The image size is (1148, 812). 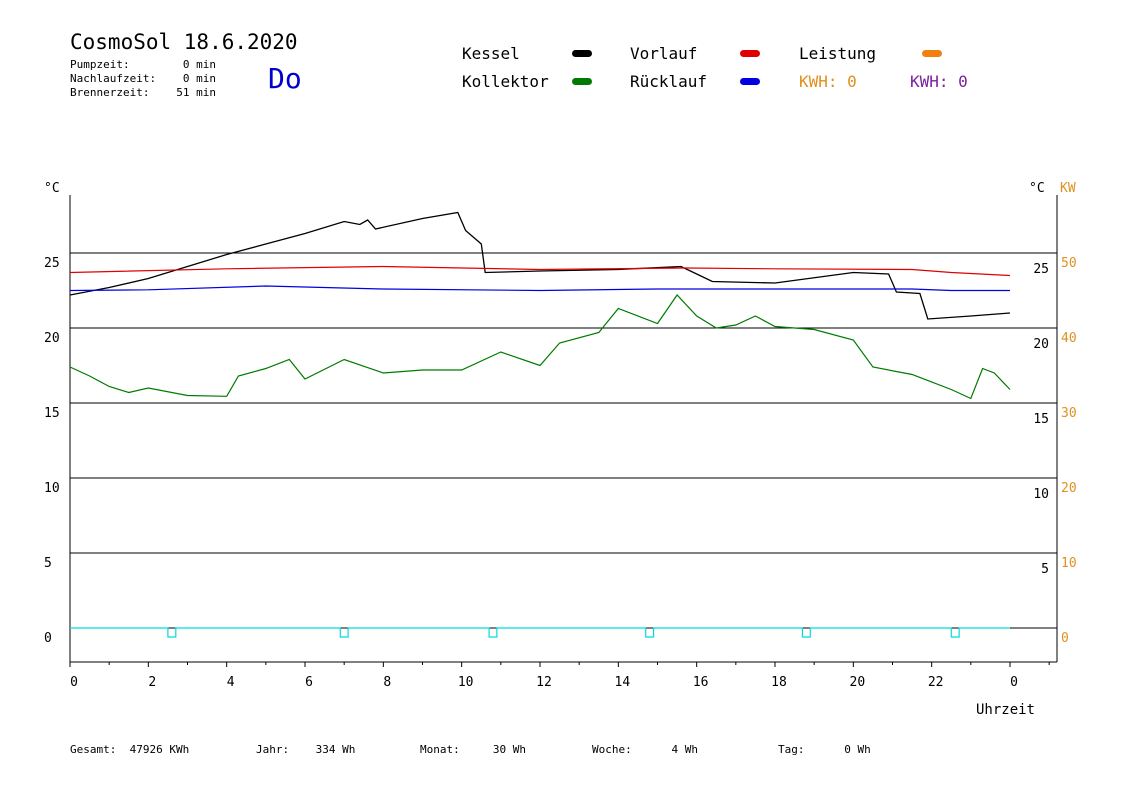 I want to click on x-tick-label: 10, so click(x=466, y=682).